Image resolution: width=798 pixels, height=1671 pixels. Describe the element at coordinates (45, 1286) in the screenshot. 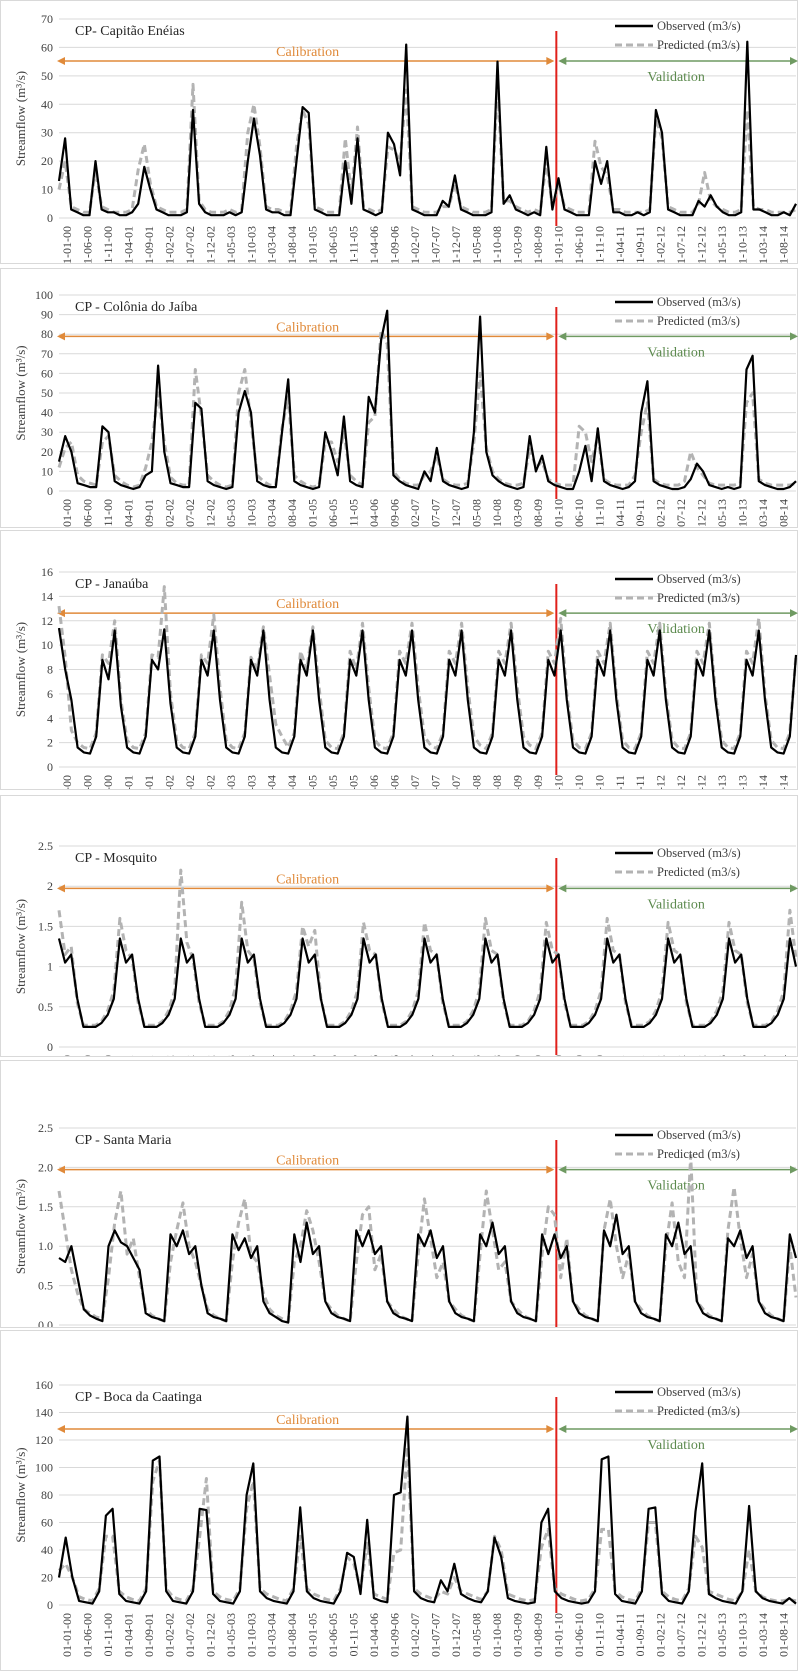

I see `y-tick-label: 0.5` at that location.